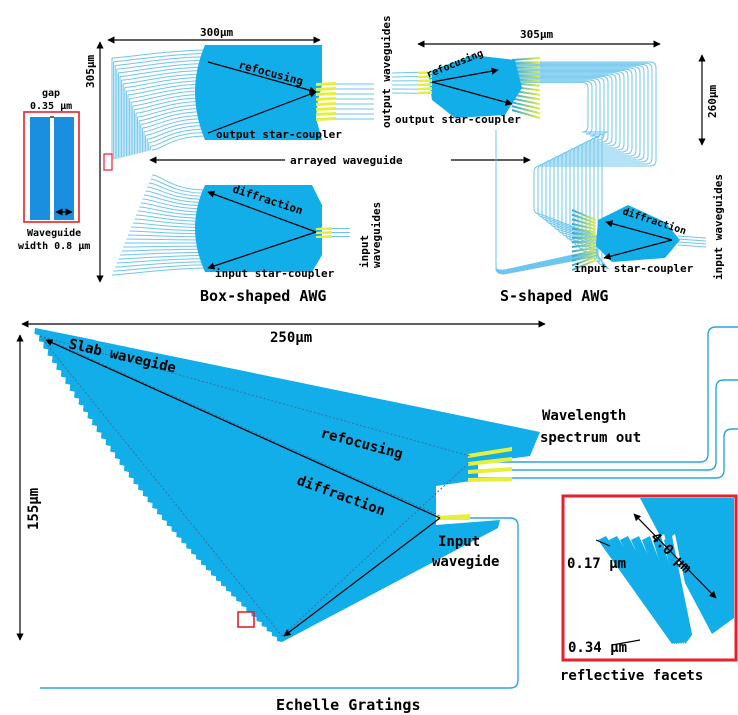 This screenshot has height=715, width=738. What do you see at coordinates (474, 483) in the screenshot?
I see `echelle-output-tapers` at bounding box center [474, 483].